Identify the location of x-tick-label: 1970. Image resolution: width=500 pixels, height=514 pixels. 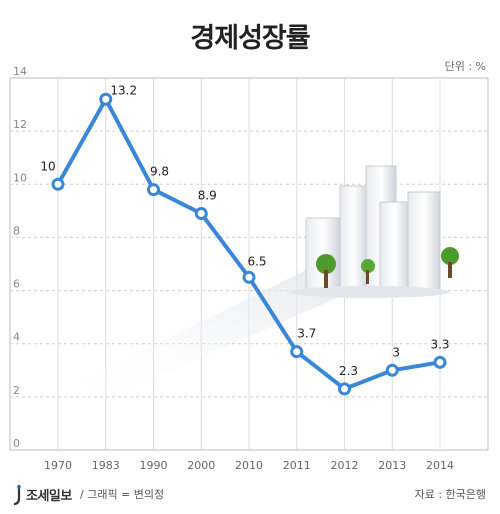
(58, 465).